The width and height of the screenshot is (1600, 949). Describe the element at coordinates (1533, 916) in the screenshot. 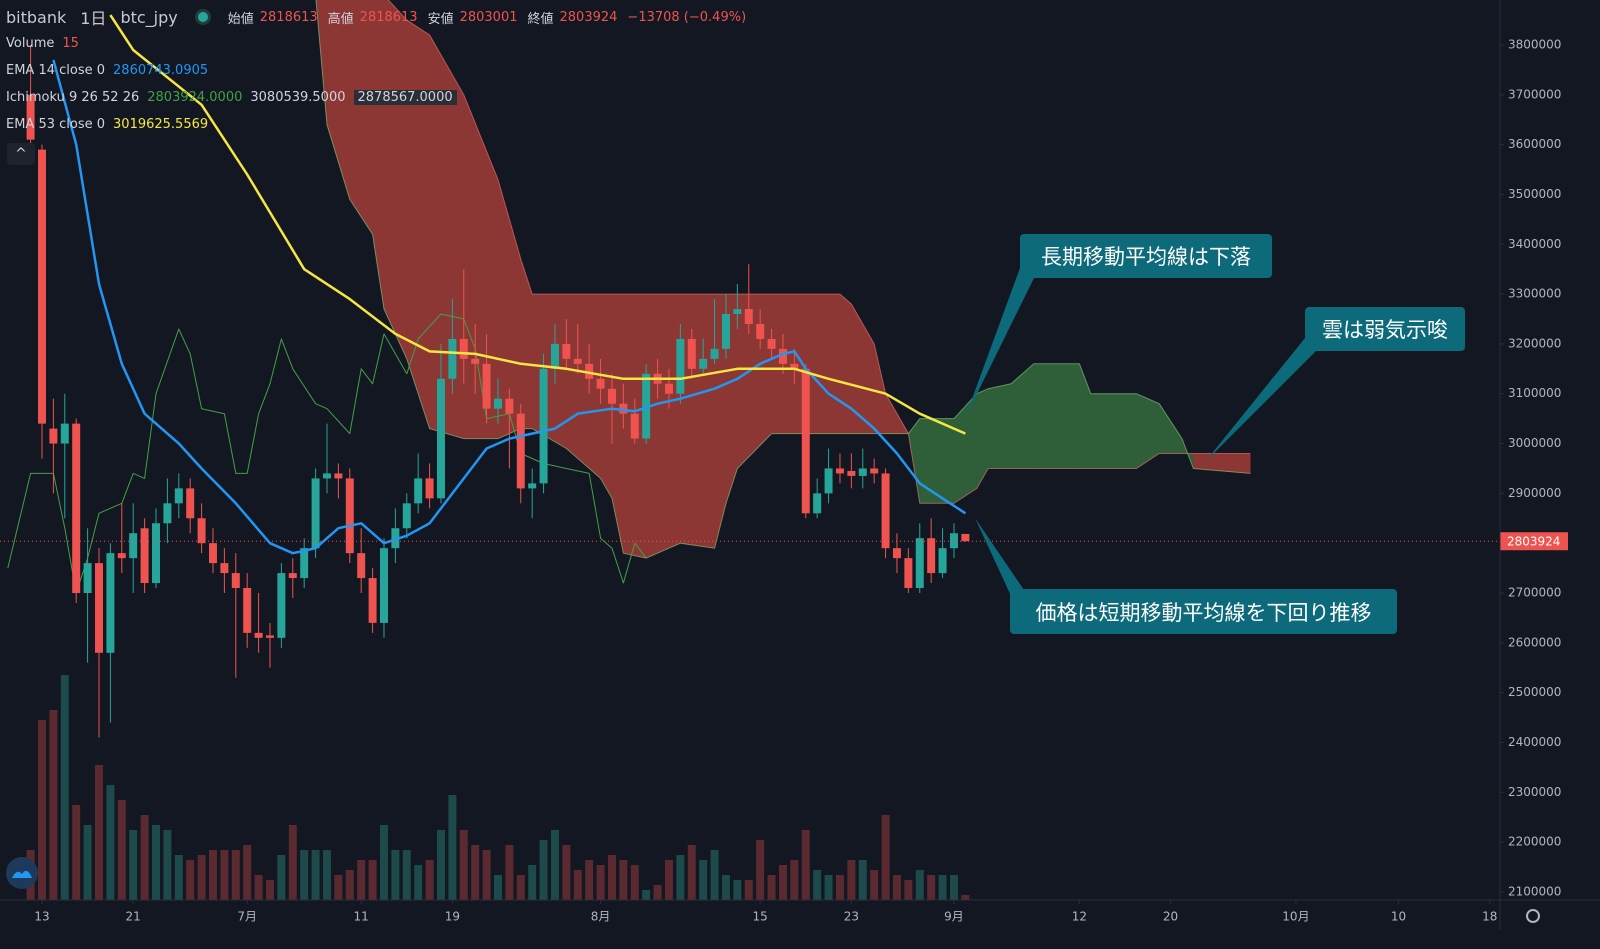

I see `settings-icon` at that location.